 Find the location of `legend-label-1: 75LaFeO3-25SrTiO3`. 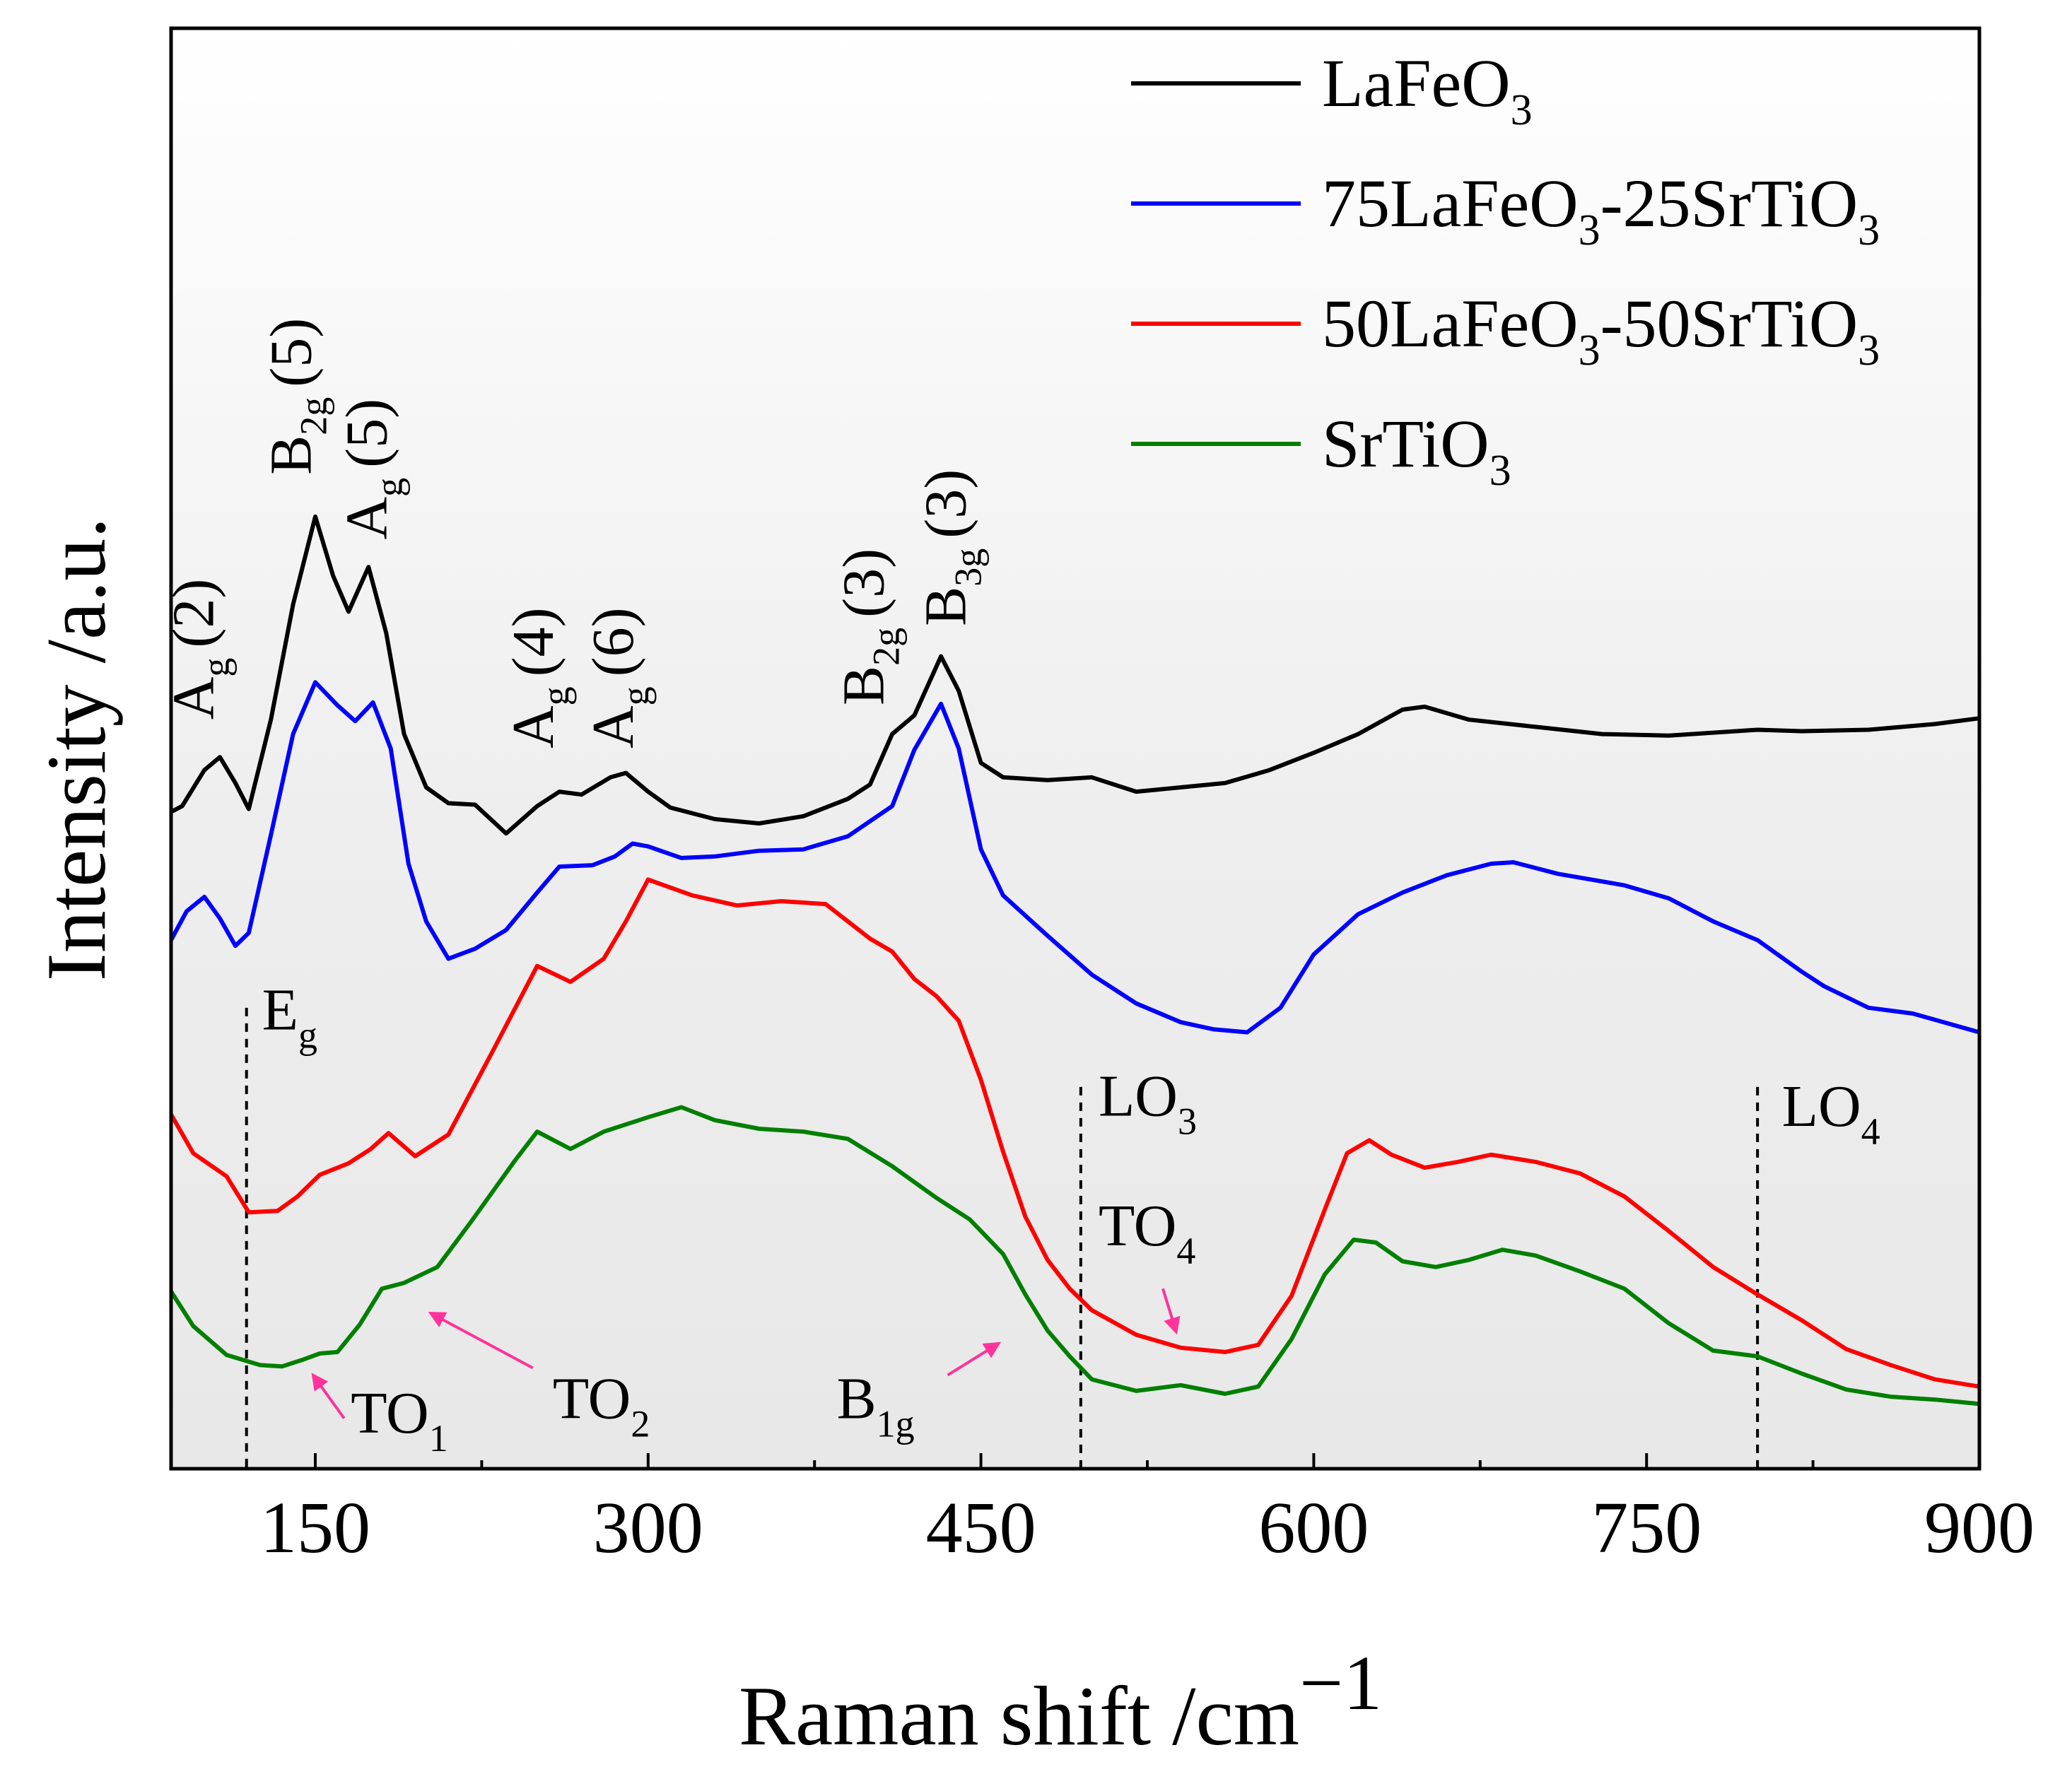

legend-label-1: 75LaFeO3-25SrTiO3 is located at coordinates (1601, 210).